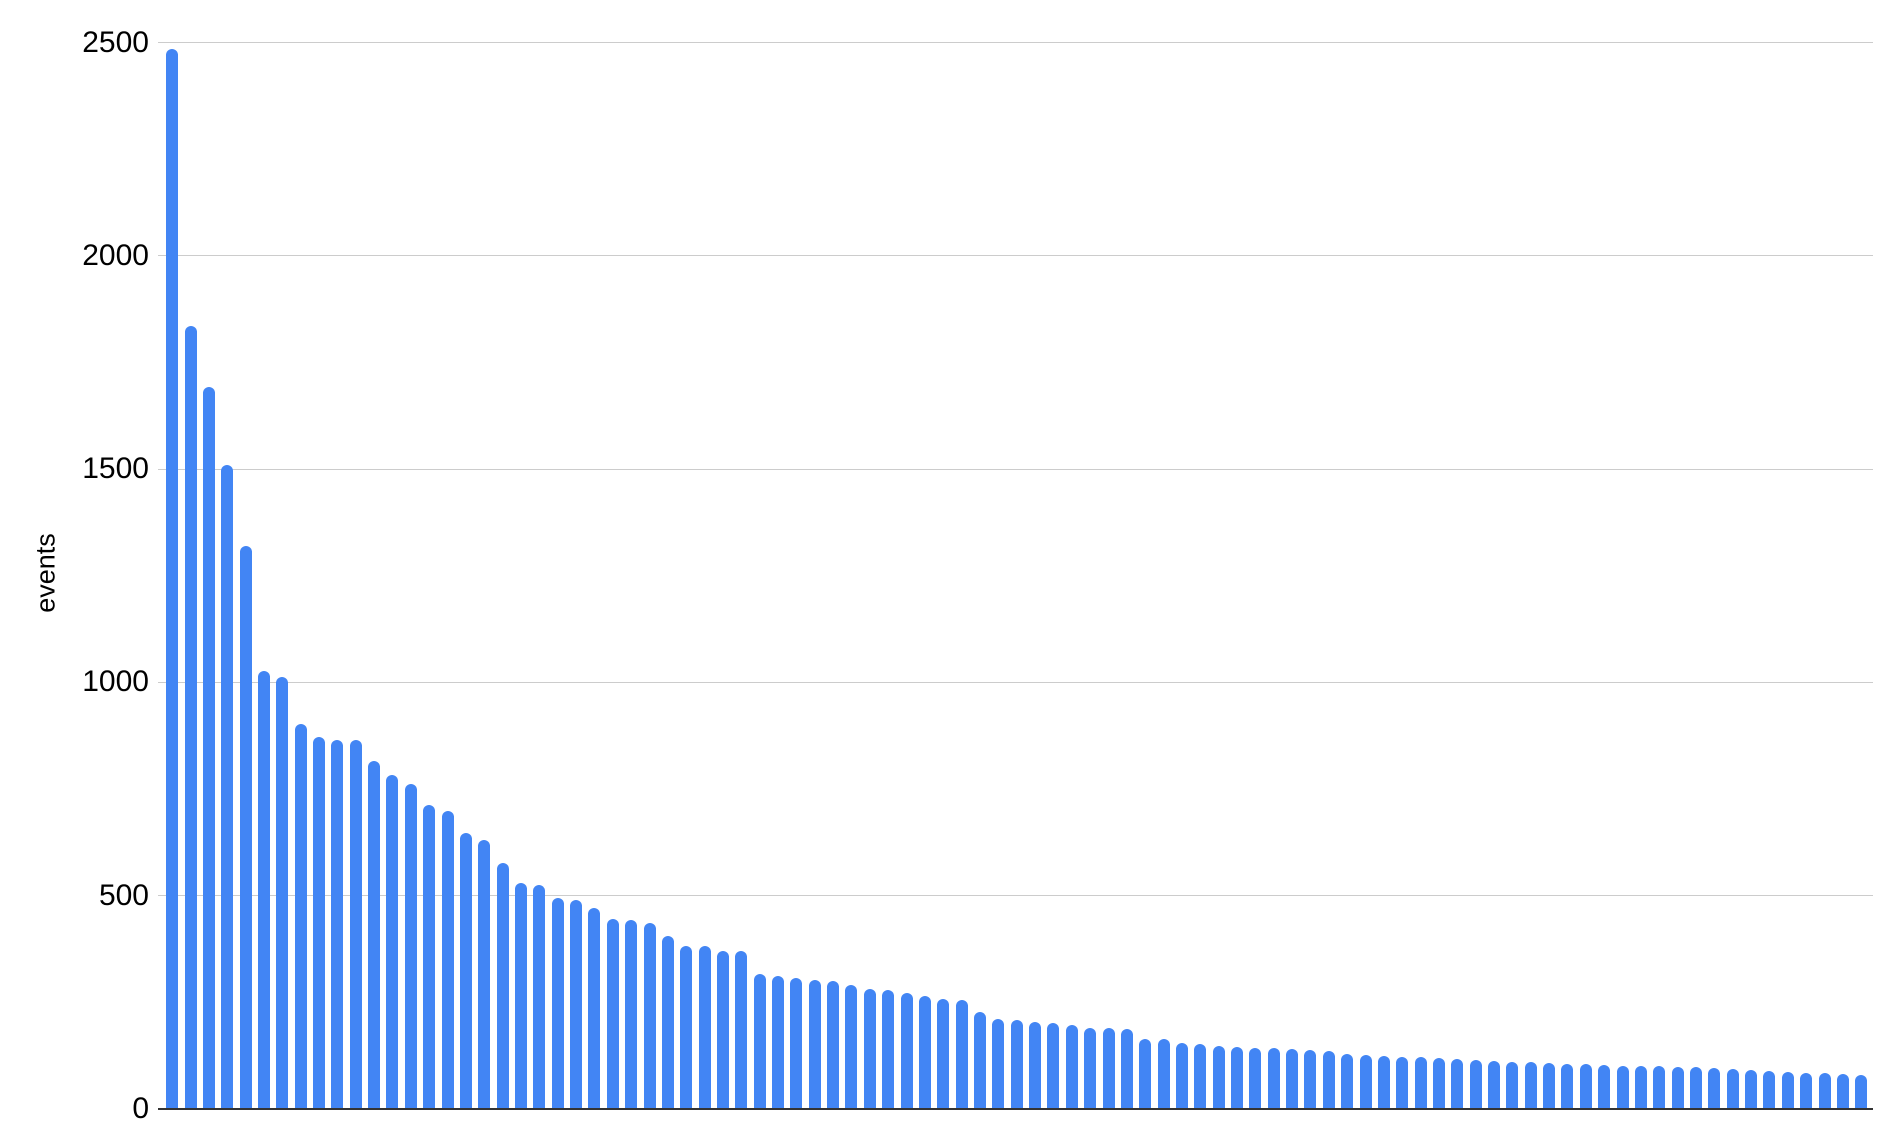 Image resolution: width=1902 pixels, height=1146 pixels. I want to click on y-tick-label: 1500, so click(115, 469).